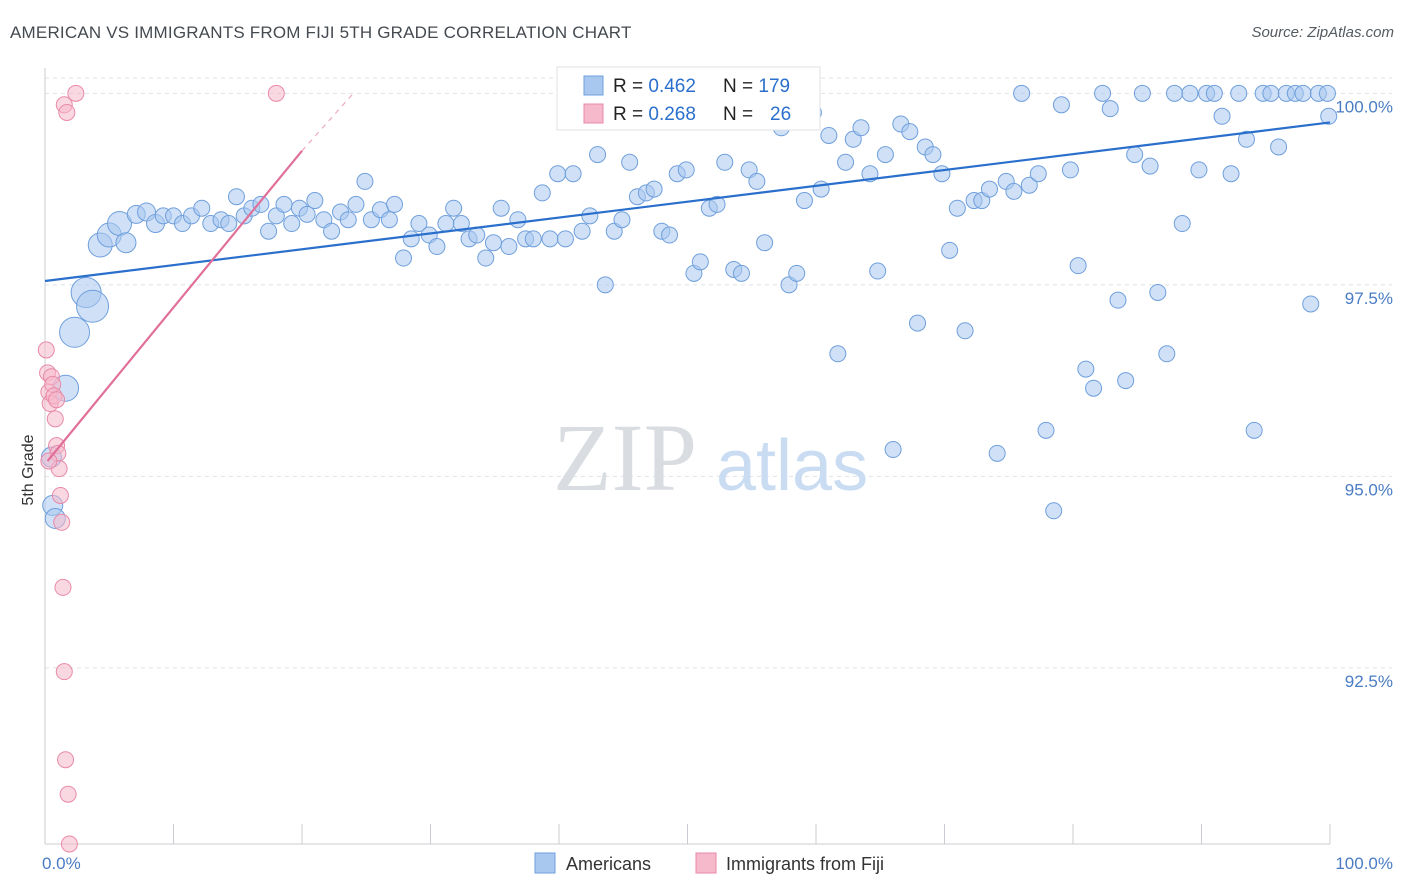 Image resolution: width=1406 pixels, height=892 pixels. Describe the element at coordinates (792, 466) in the screenshot. I see `watermark-atlas: atlas` at that location.